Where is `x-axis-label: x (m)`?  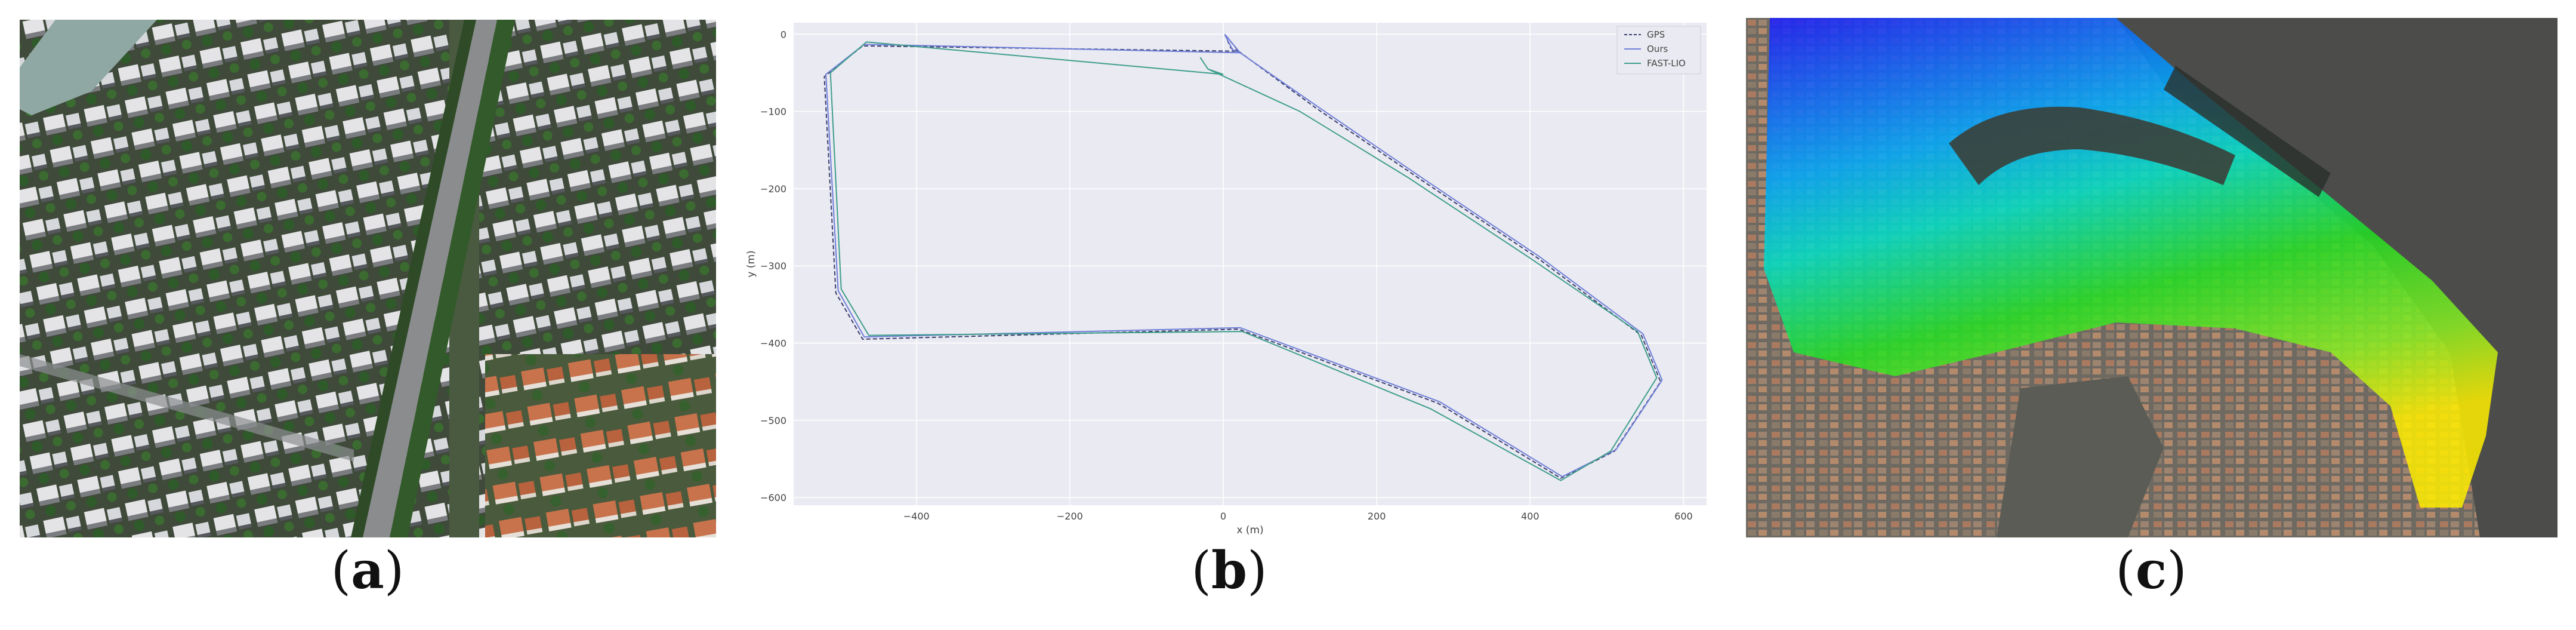 x-axis-label: x (m) is located at coordinates (1250, 530).